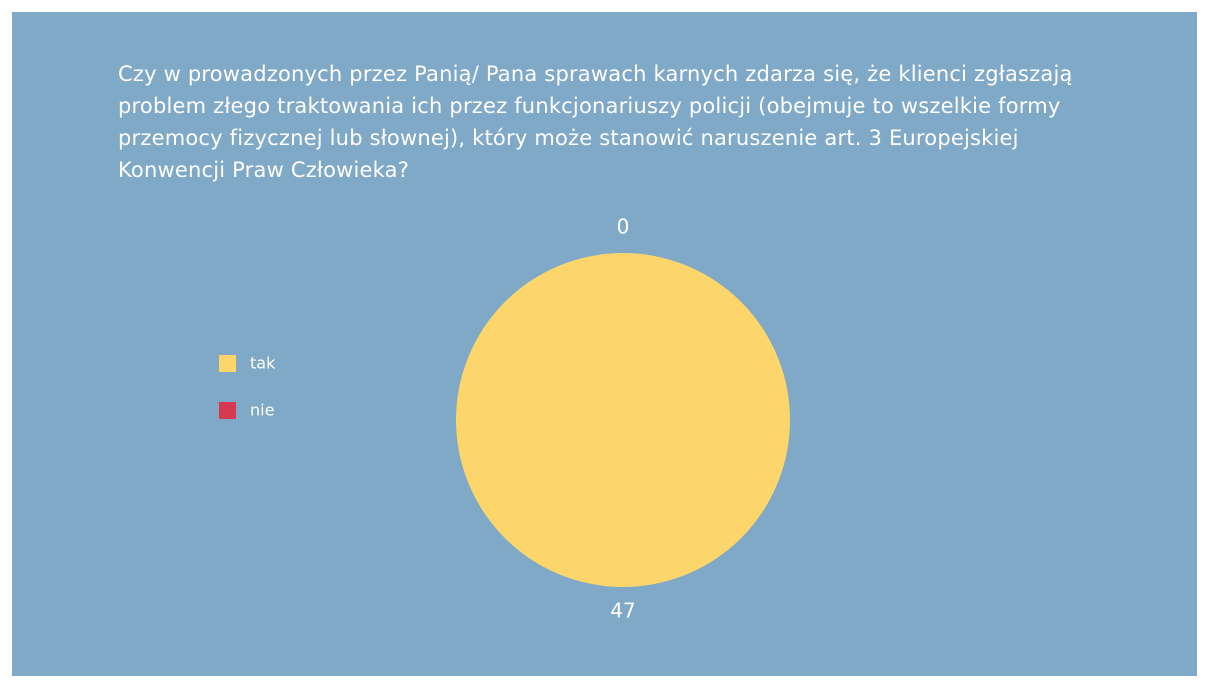  What do you see at coordinates (263, 363) in the screenshot?
I see `legend-label: tak` at bounding box center [263, 363].